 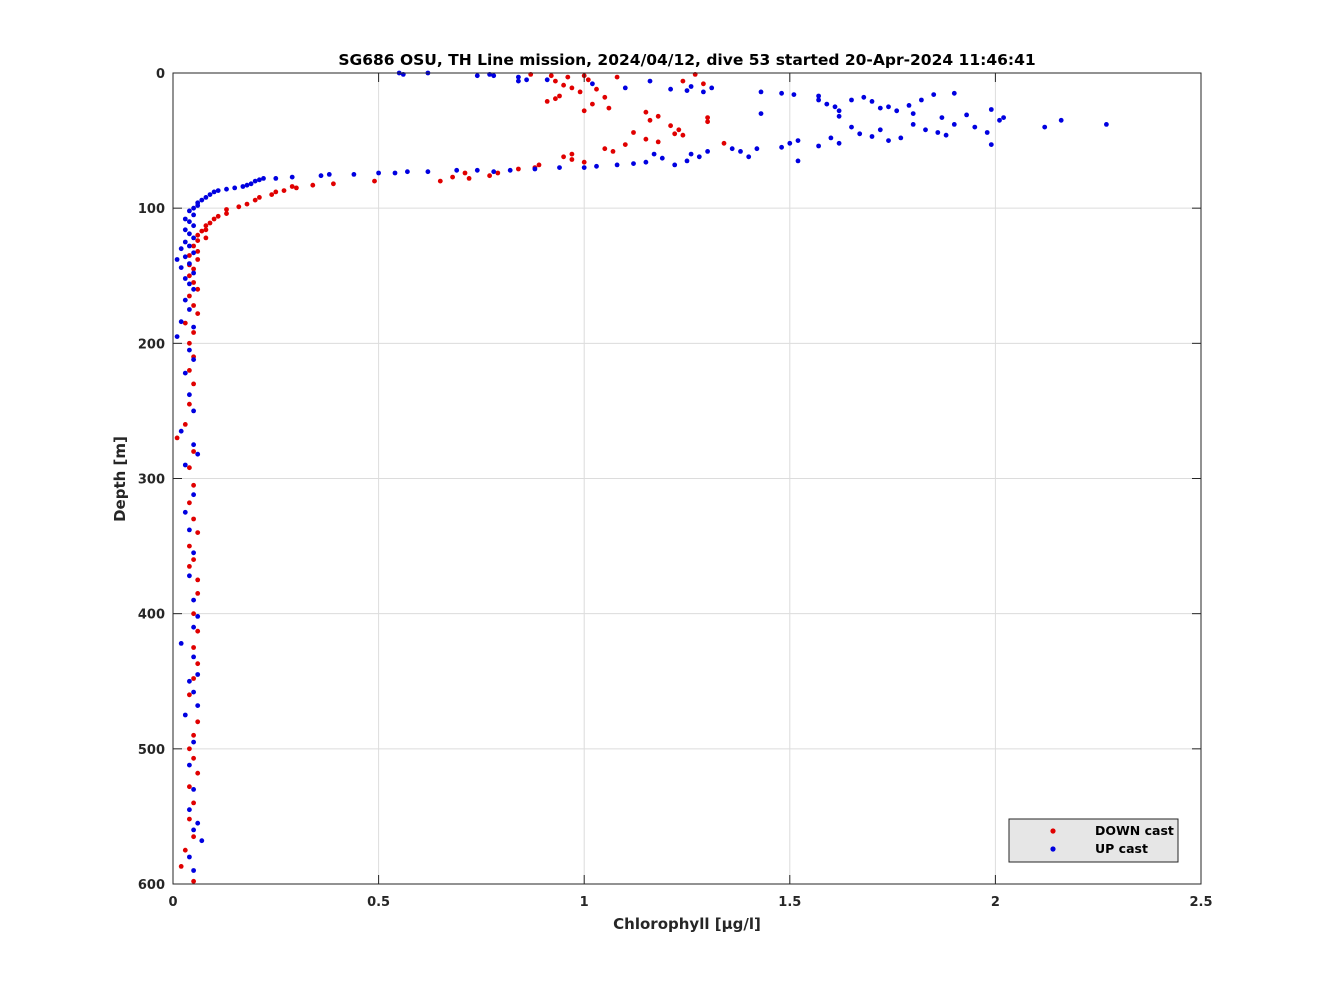 What do you see at coordinates (1053, 831) in the screenshot?
I see `legend-marker-down-cast` at bounding box center [1053, 831].